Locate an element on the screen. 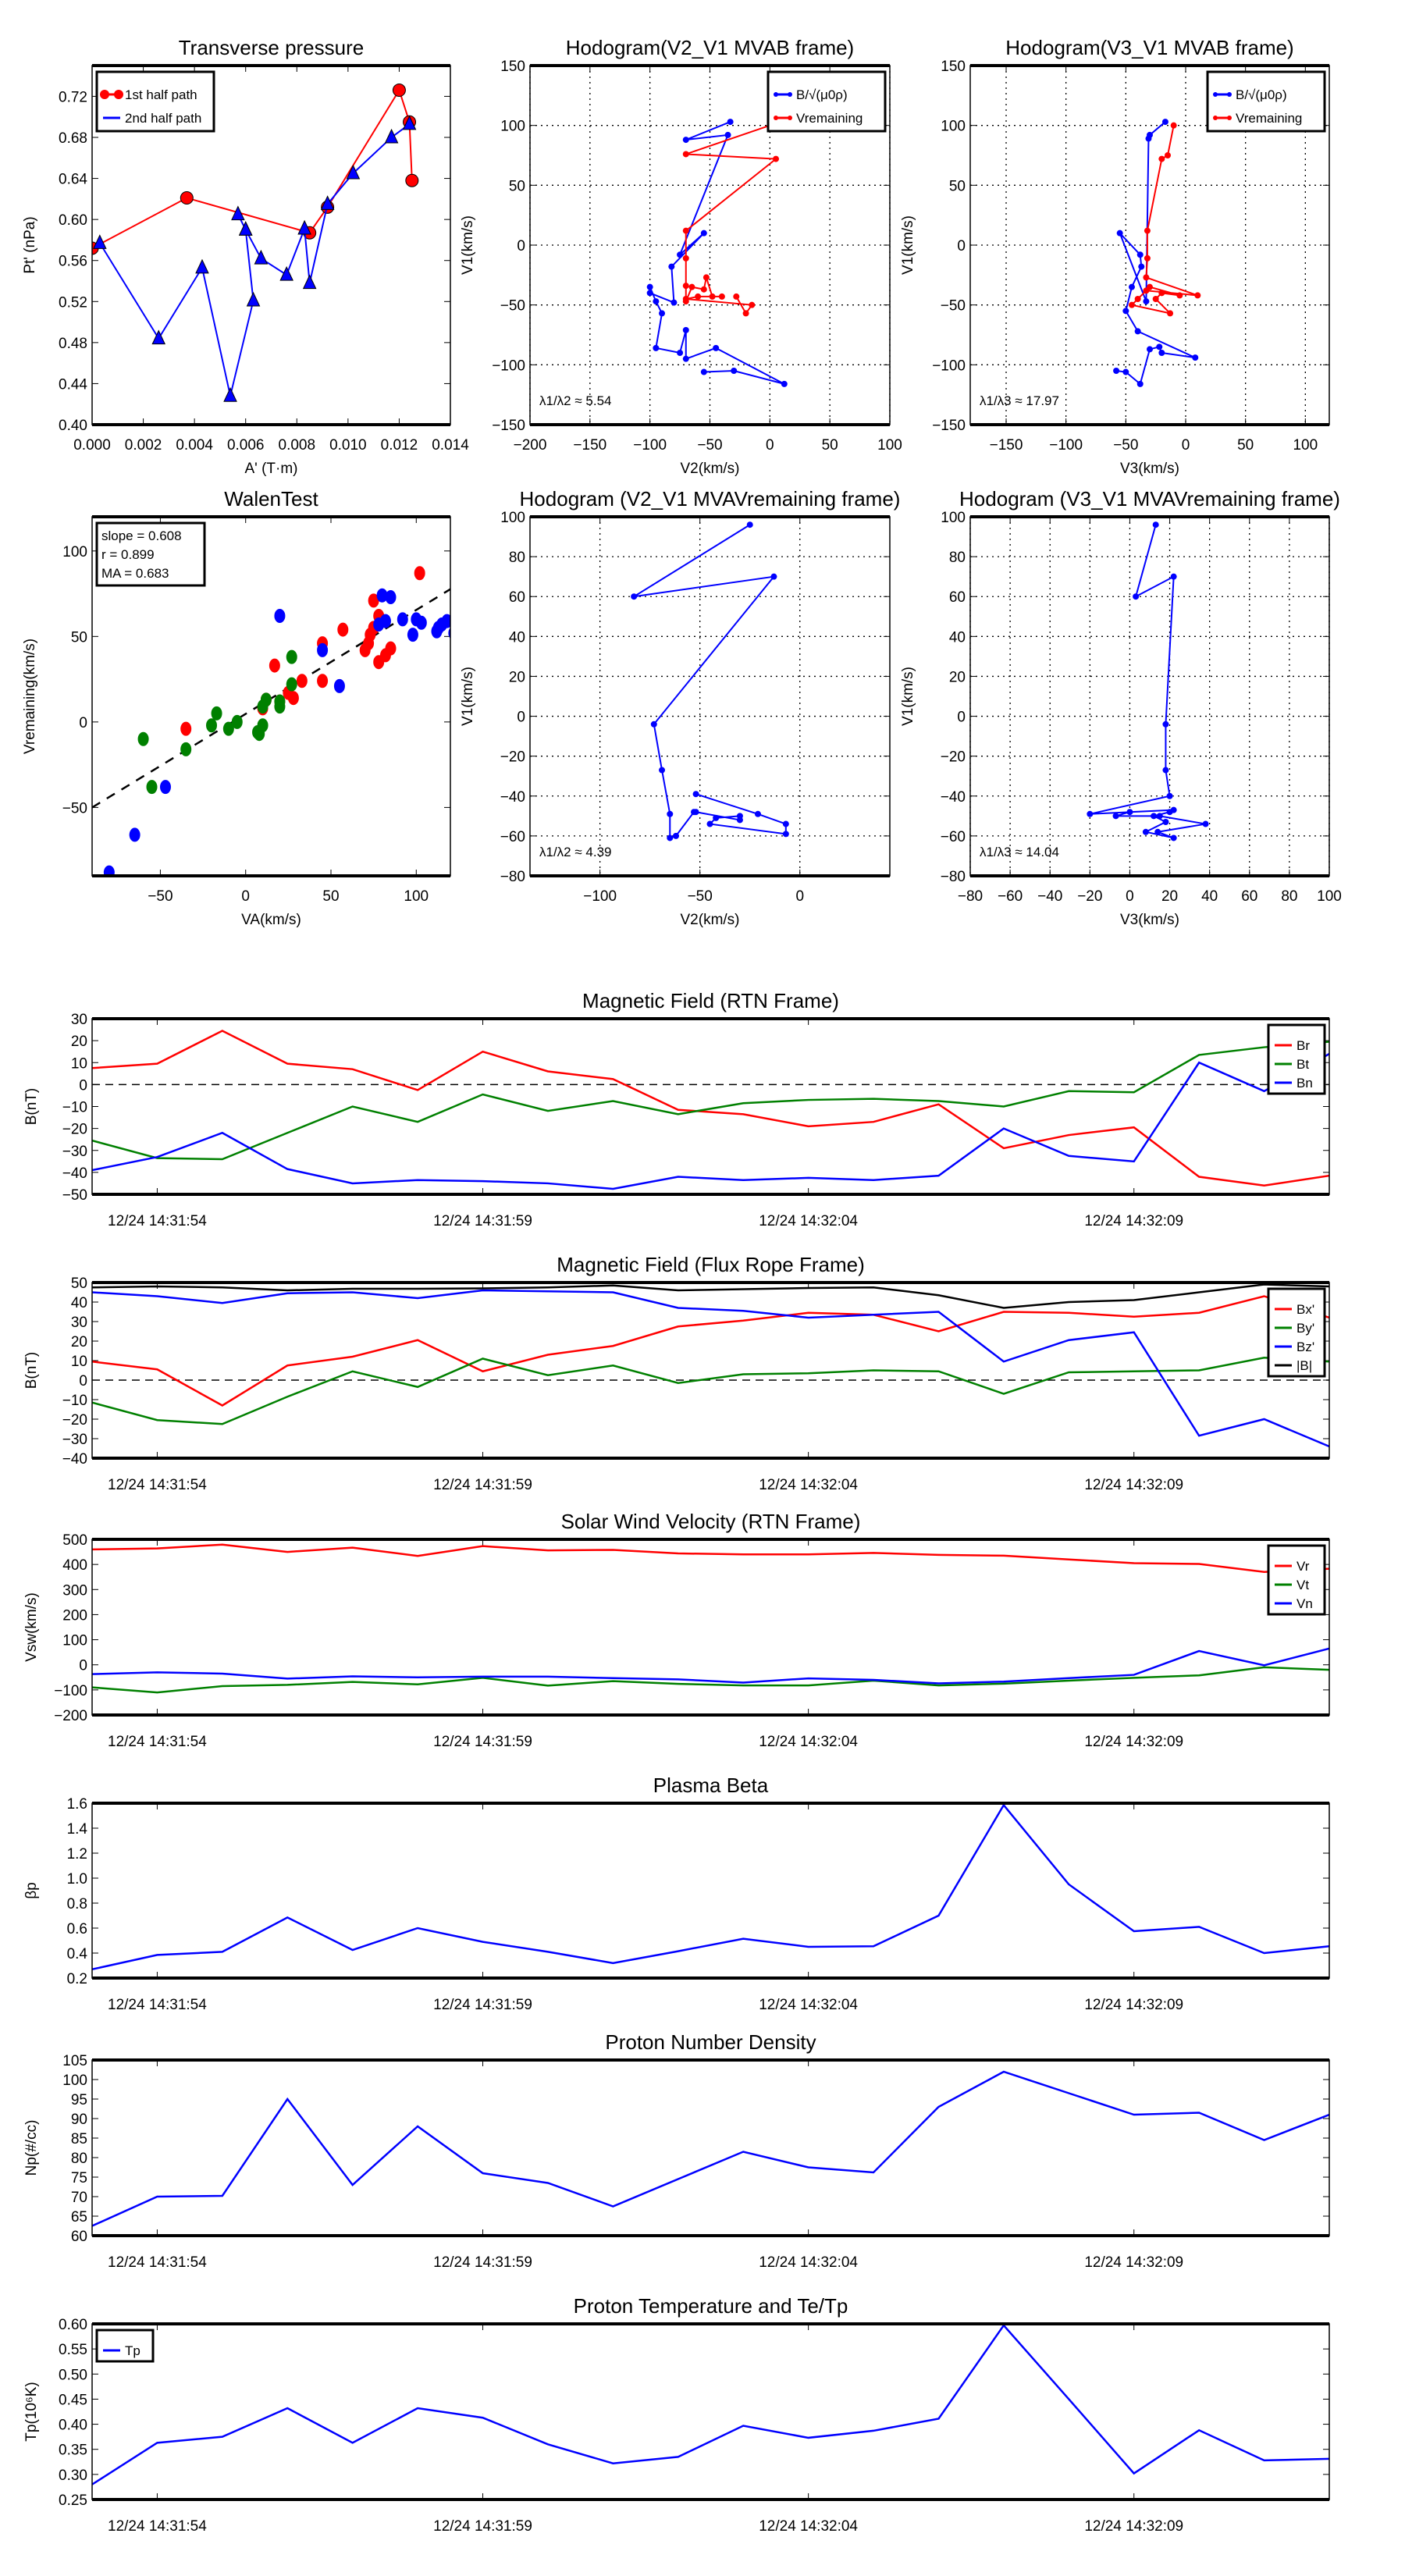  y-tick-label: −30 is located at coordinates (74, 1440).